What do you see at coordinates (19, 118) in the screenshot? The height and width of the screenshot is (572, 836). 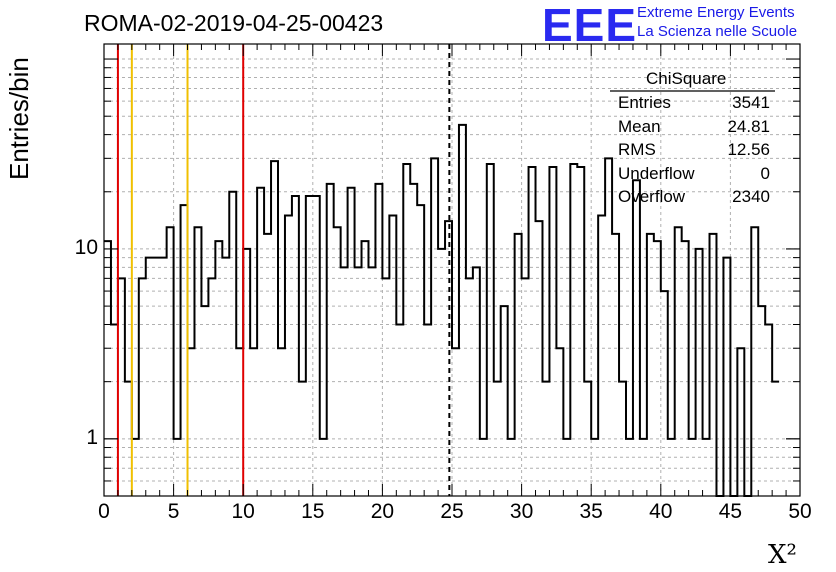 I see `y-axis-label: Entries/bin` at bounding box center [19, 118].